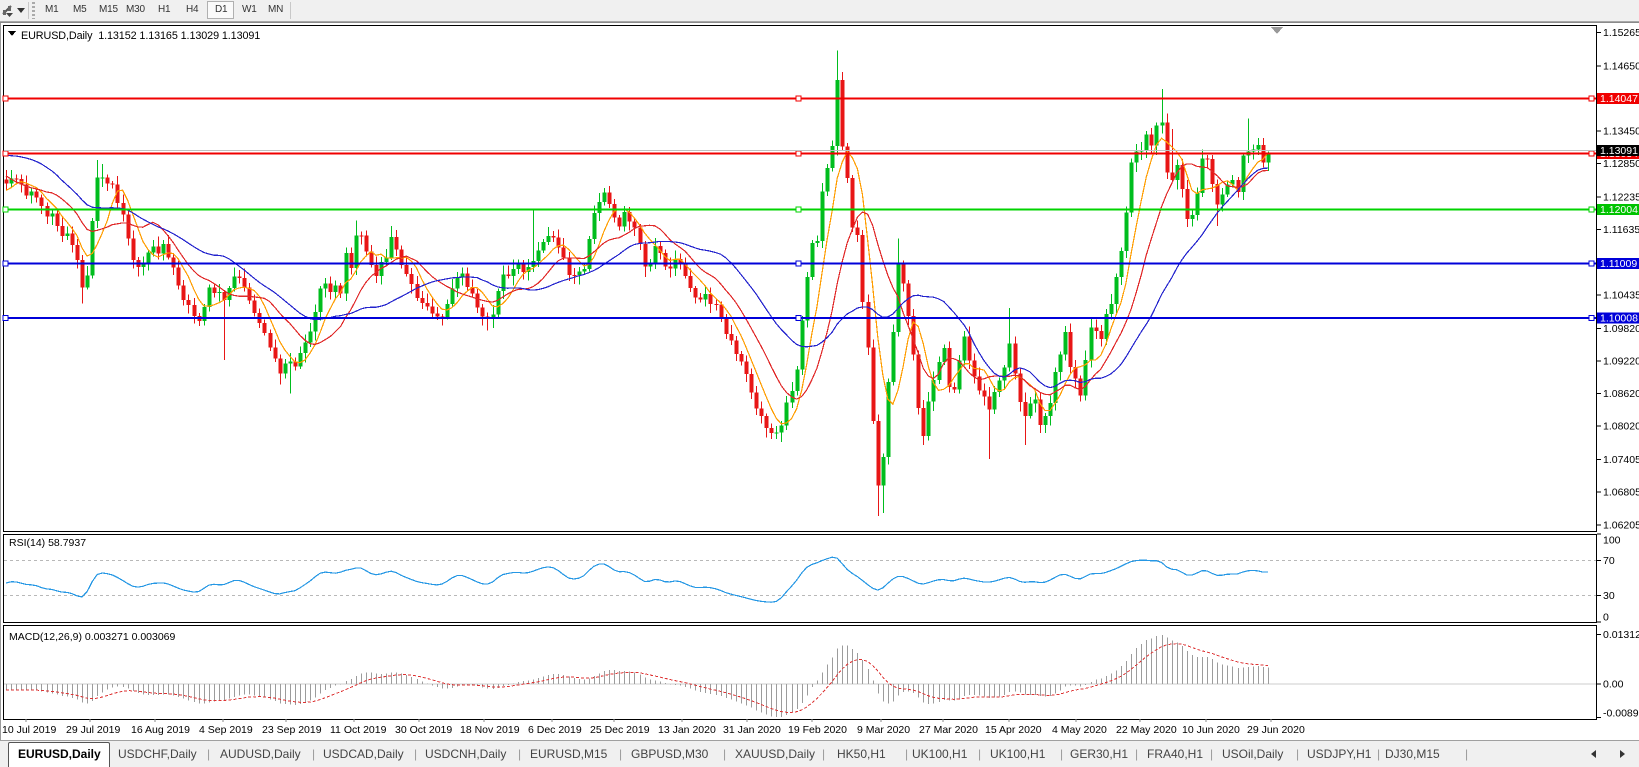 This screenshot has width=1639, height=767. Describe the element at coordinates (1621, 66) in the screenshot. I see `svg-text: 1.14650` at that location.